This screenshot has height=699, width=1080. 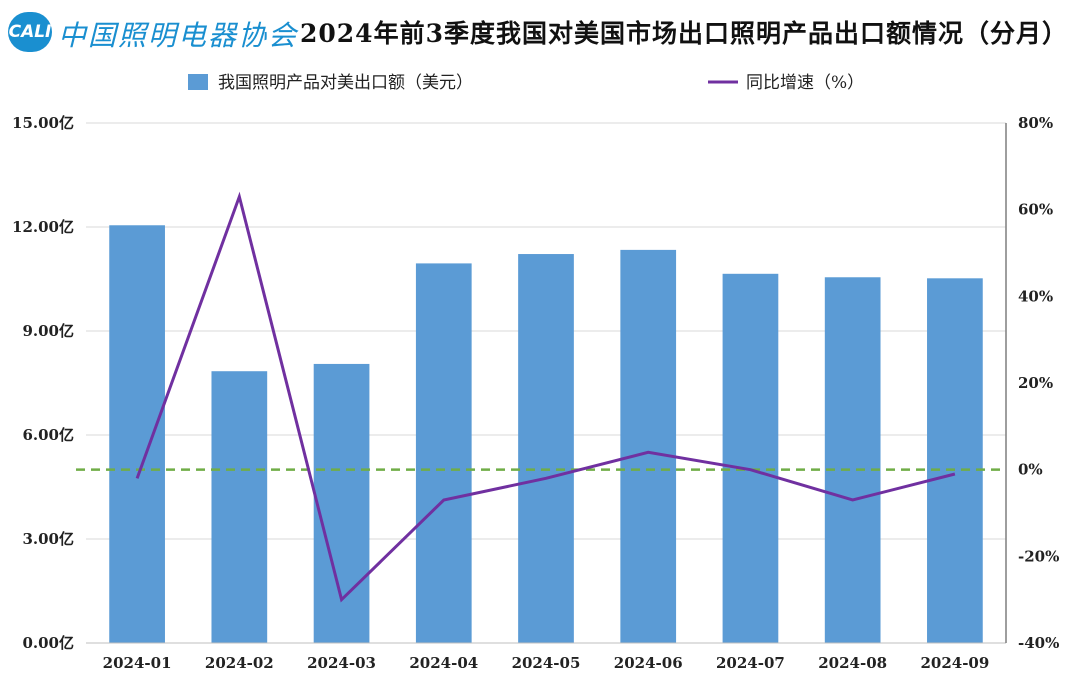 I want to click on right-tick-label: -40%, so click(x=1038, y=643).